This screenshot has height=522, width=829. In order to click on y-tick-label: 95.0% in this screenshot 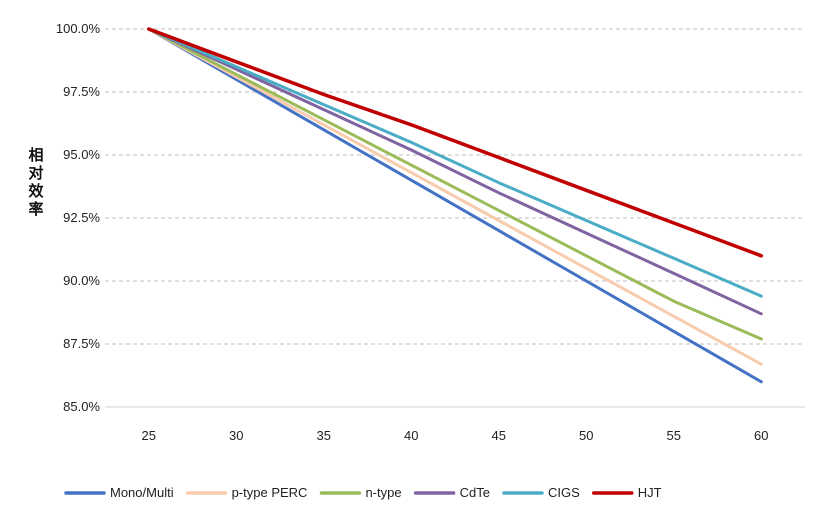, I will do `click(81, 154)`.